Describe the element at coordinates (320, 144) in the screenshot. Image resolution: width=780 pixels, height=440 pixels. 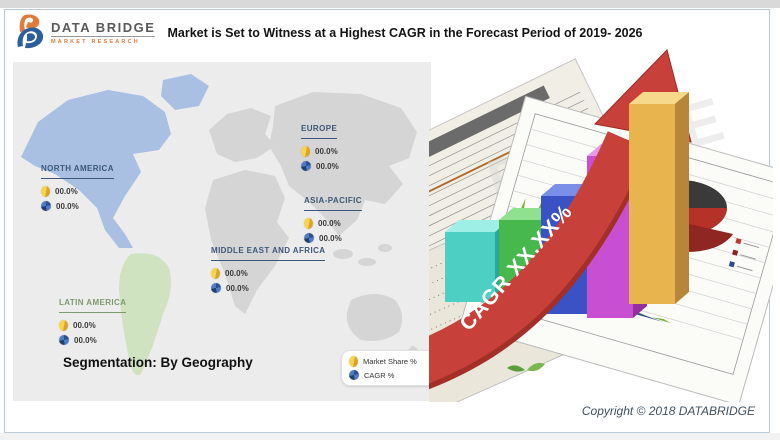
I see `region-europe: EUROPE 00.0% 00.0%` at that location.